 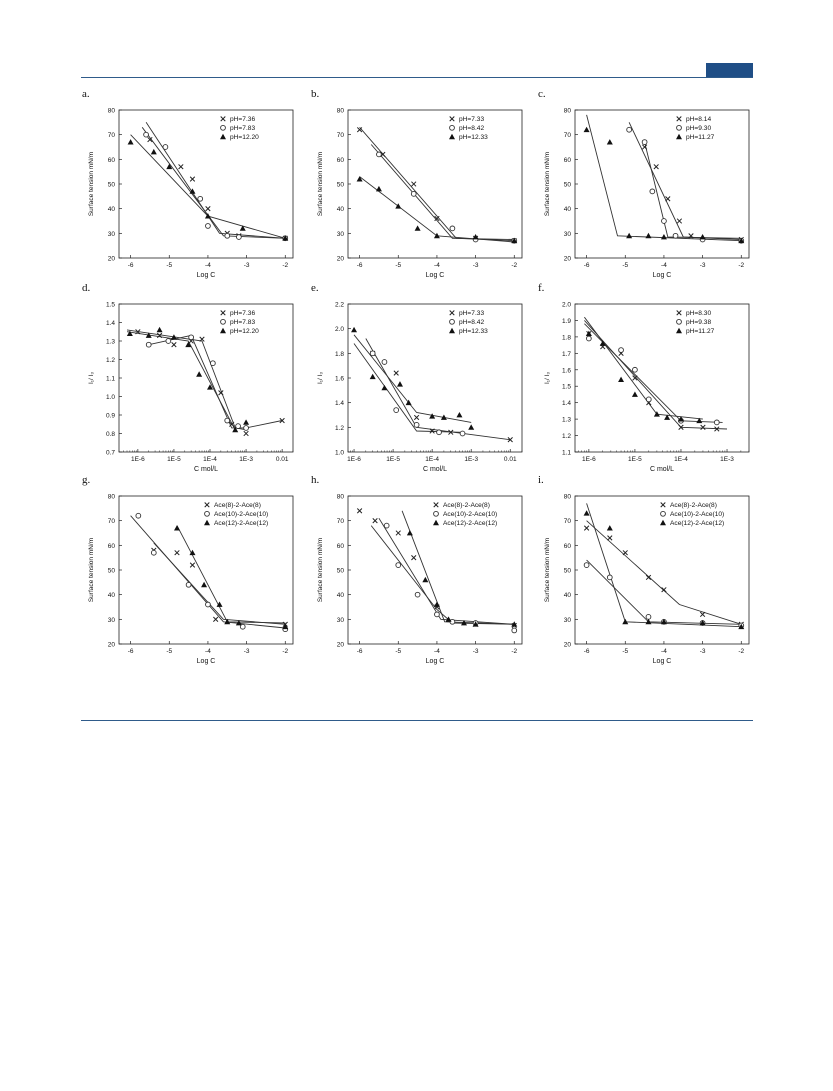 What do you see at coordinates (693, 322) in the screenshot?
I see `legend-item: pH=9.38` at bounding box center [693, 322].